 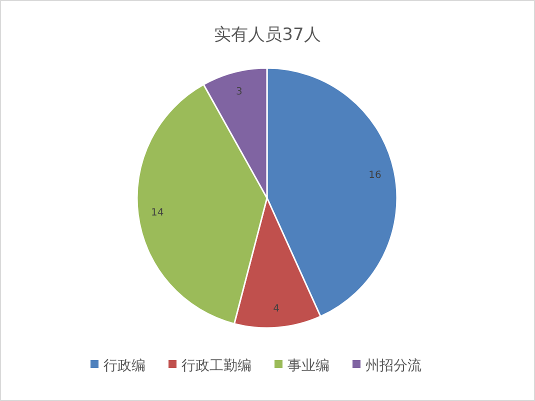 I want to click on data-label: 4, so click(x=276, y=309).